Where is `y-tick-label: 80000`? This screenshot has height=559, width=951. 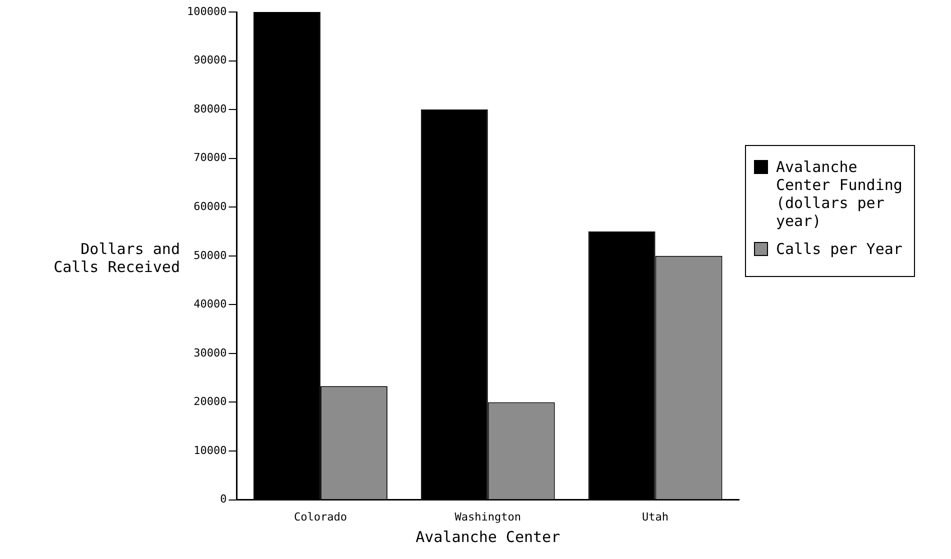 y-tick-label: 80000 is located at coordinates (210, 109).